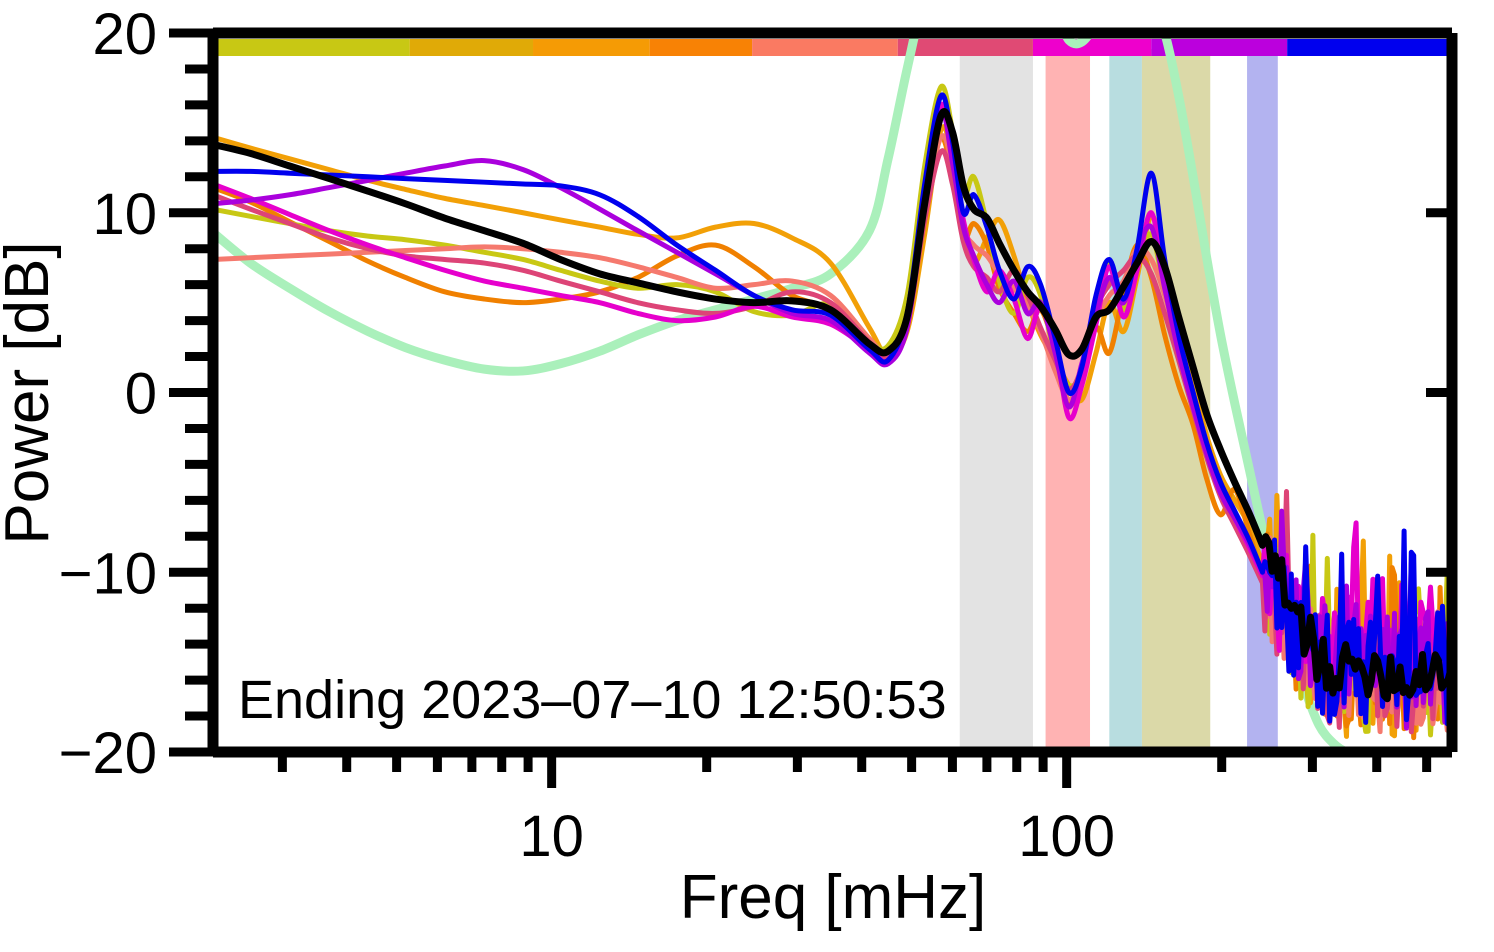 The height and width of the screenshot is (952, 1494). What do you see at coordinates (108, 753) in the screenshot?
I see `y-tick-label--20: −20` at bounding box center [108, 753].